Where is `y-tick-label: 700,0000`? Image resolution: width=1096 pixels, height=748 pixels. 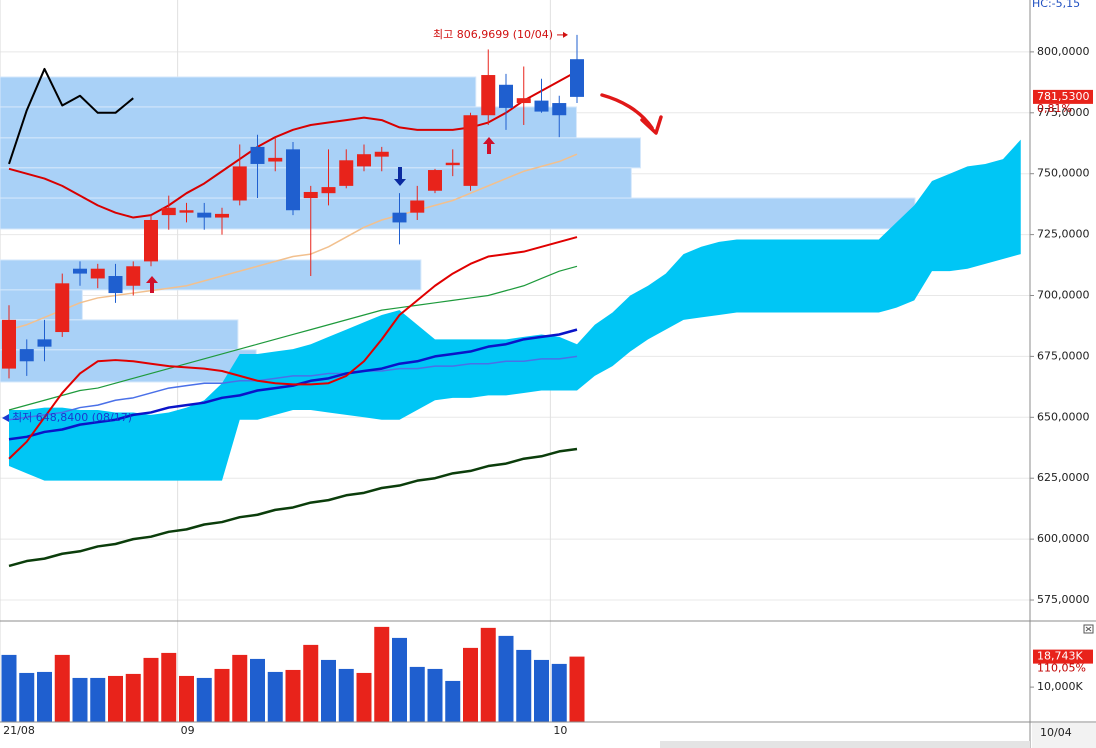 y-tick-label: 700,0000 is located at coordinates (1063, 295).